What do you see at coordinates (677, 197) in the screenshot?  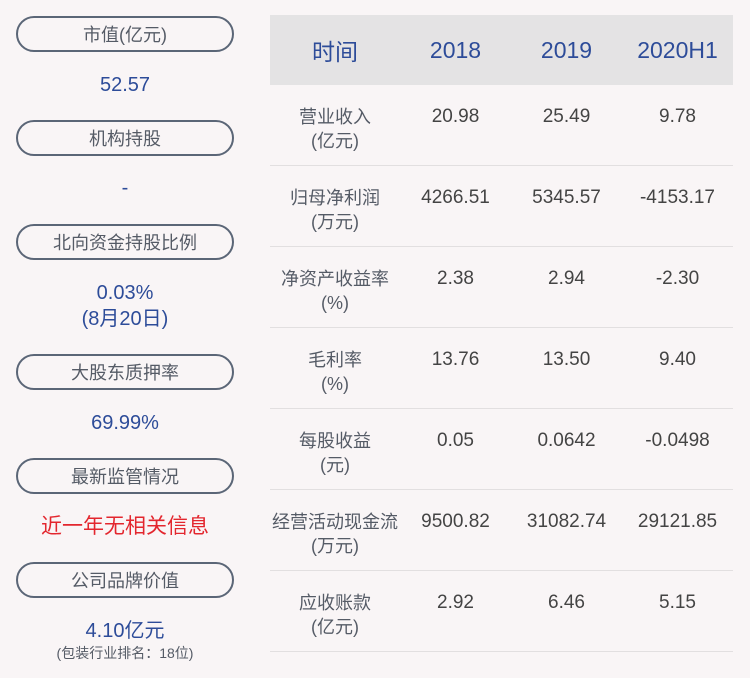 I see `cell-2020h1: -4153.17` at bounding box center [677, 197].